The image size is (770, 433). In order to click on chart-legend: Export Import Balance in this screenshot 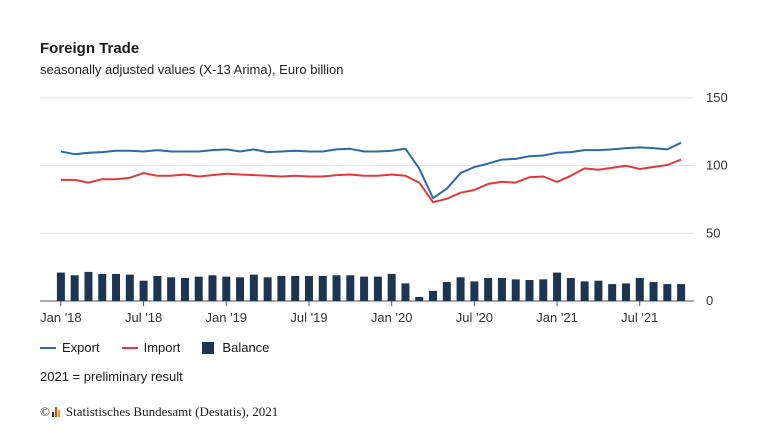, I will do `click(165, 347)`.